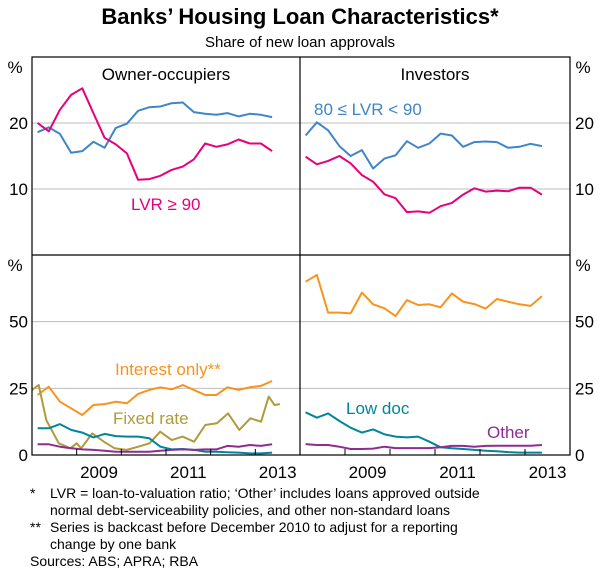 The height and width of the screenshot is (574, 600). I want to click on label-fixed-rate: Fixed rate, so click(151, 418).